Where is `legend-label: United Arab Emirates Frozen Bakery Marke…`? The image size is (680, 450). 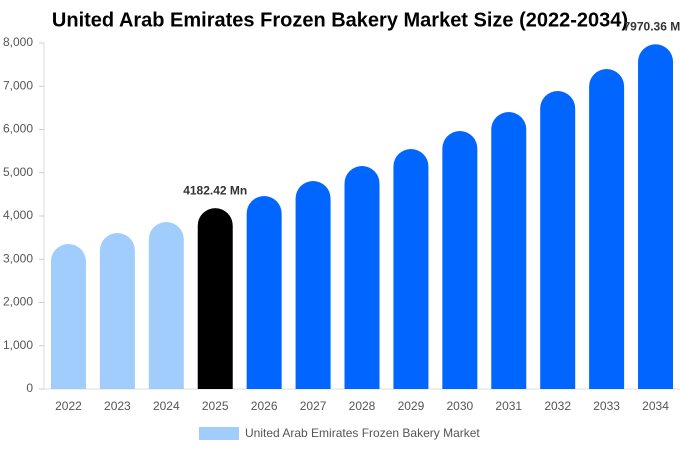 legend-label: United Arab Emirates Frozen Bakery Marke… is located at coordinates (362, 433).